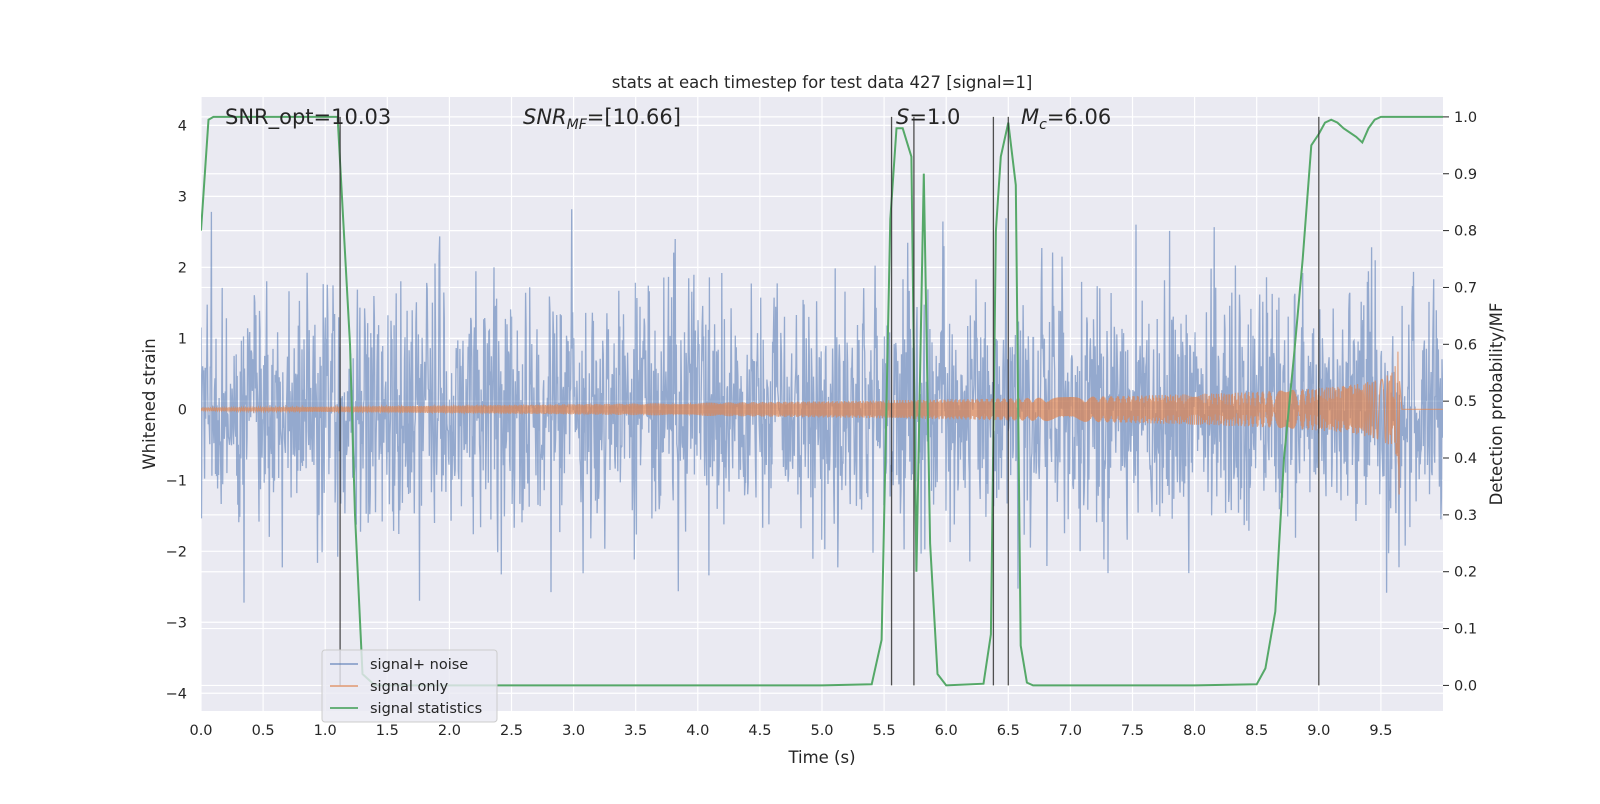 The width and height of the screenshot is (1600, 804). Describe the element at coordinates (1465, 118) in the screenshot. I see `y-right-tick-label-10: 1.0` at that location.